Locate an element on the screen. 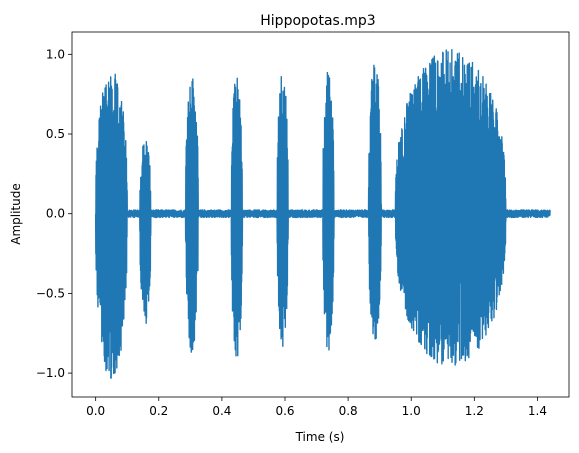  y-axis-label: Amplitude is located at coordinates (16, 214).